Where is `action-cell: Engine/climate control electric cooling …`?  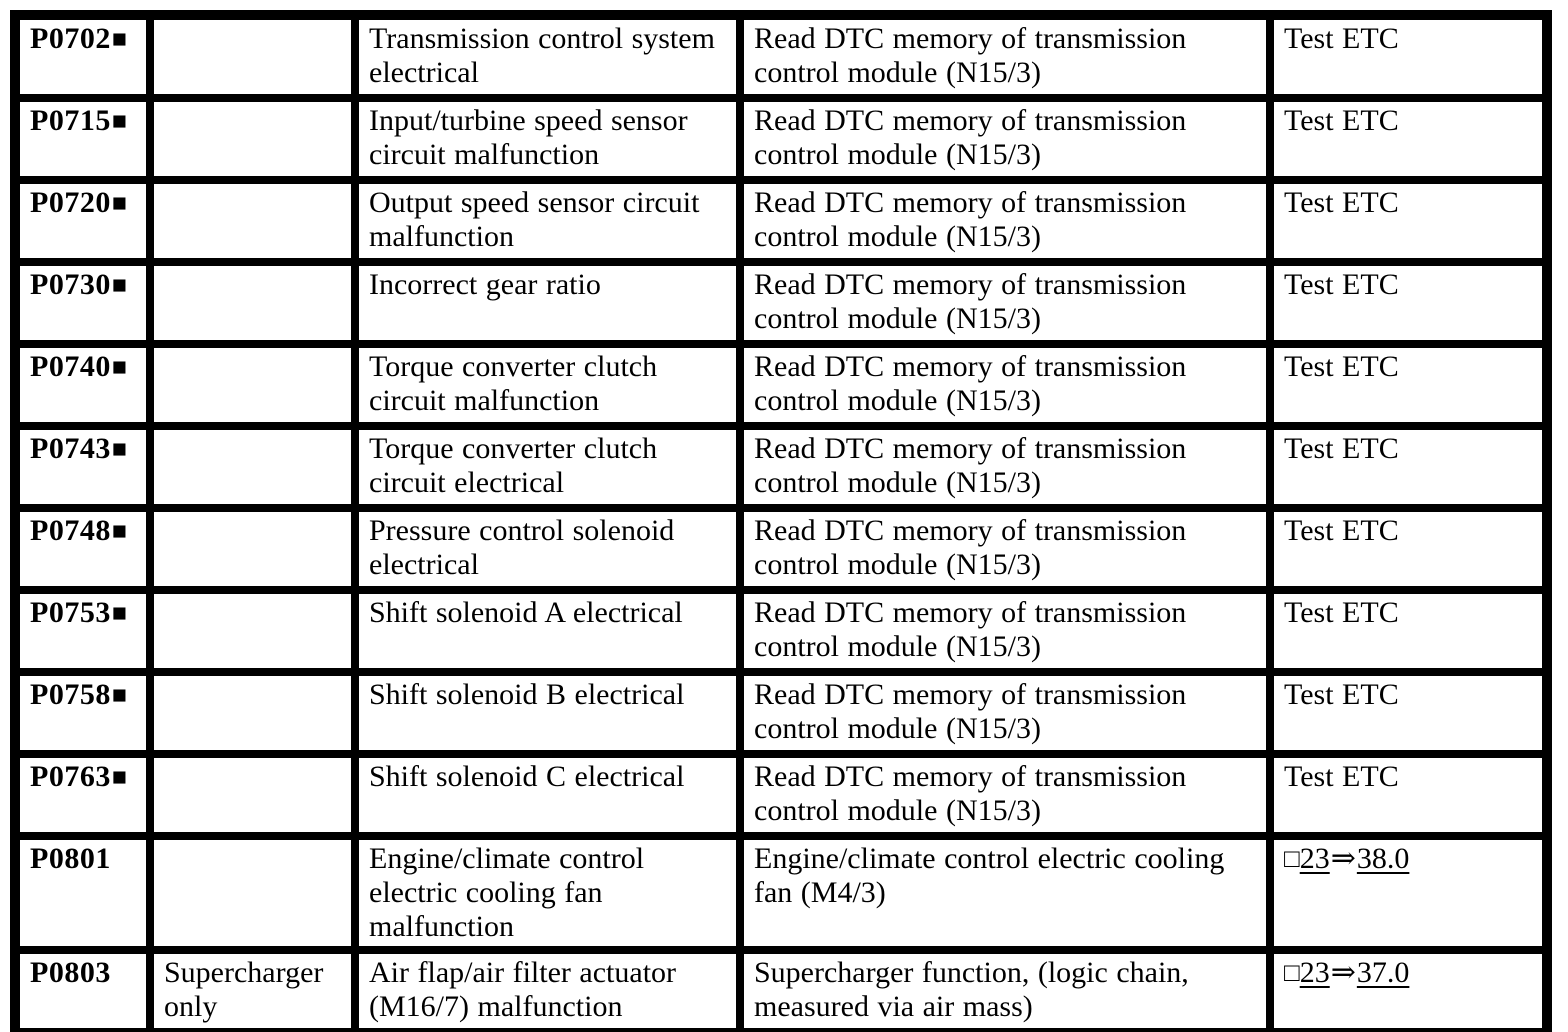
action-cell: Engine/climate control electric cooling … is located at coordinates (1005, 893).